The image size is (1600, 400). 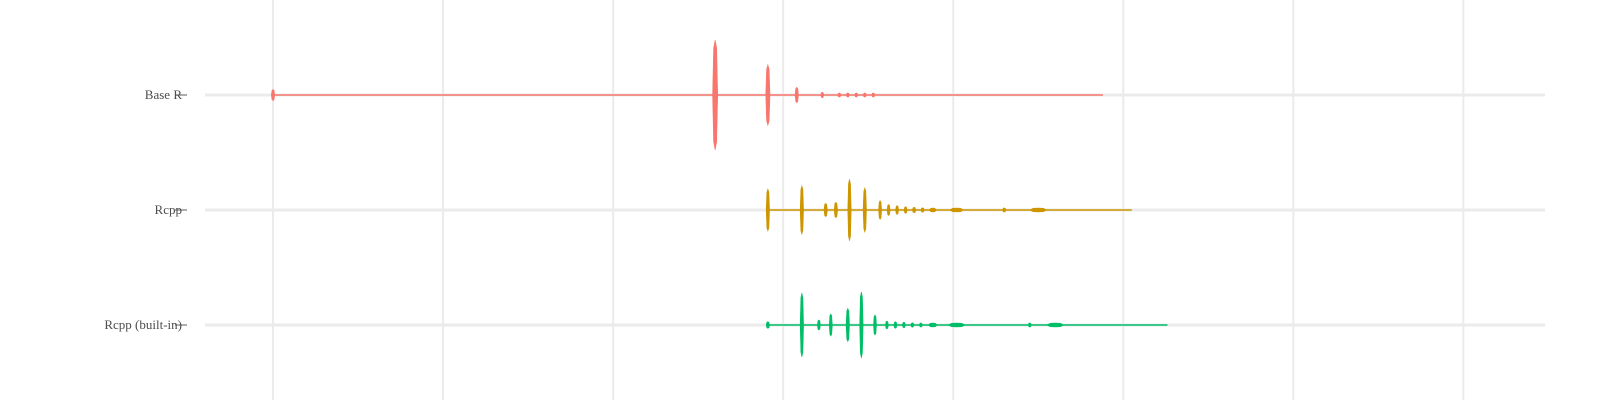 What do you see at coordinates (687, 95) in the screenshot?
I see `violin-base-r` at bounding box center [687, 95].